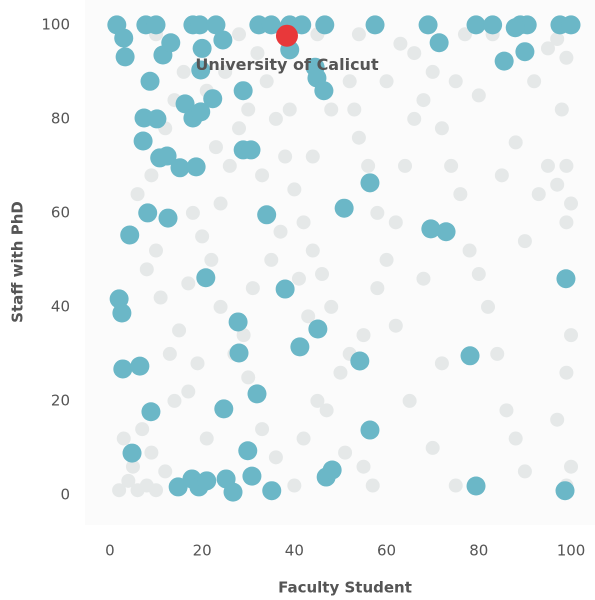  I want to click on y-tick-label: 60, so click(60, 212).